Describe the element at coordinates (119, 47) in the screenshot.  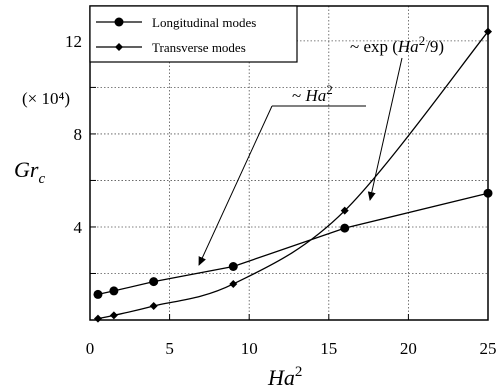
I see `legend-marker-transverse-modes` at that location.